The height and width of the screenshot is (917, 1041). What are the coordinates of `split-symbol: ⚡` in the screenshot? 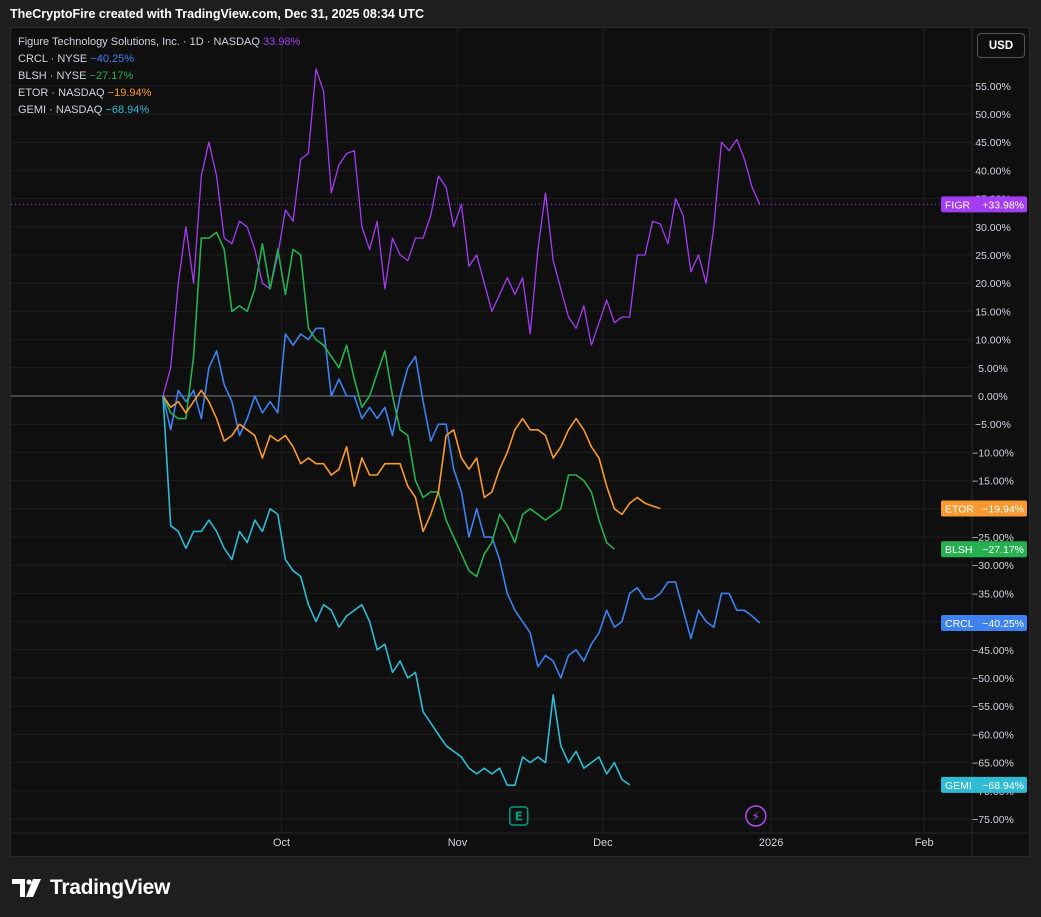 It's located at (756, 817).